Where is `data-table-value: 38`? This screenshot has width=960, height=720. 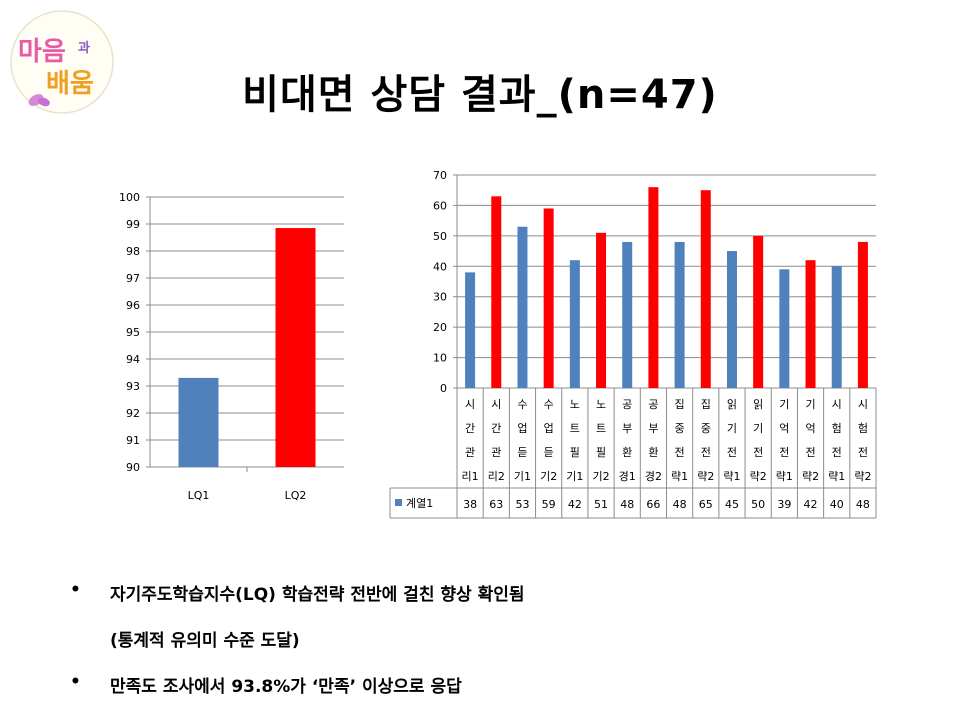
data-table-value: 38 is located at coordinates (470, 504).